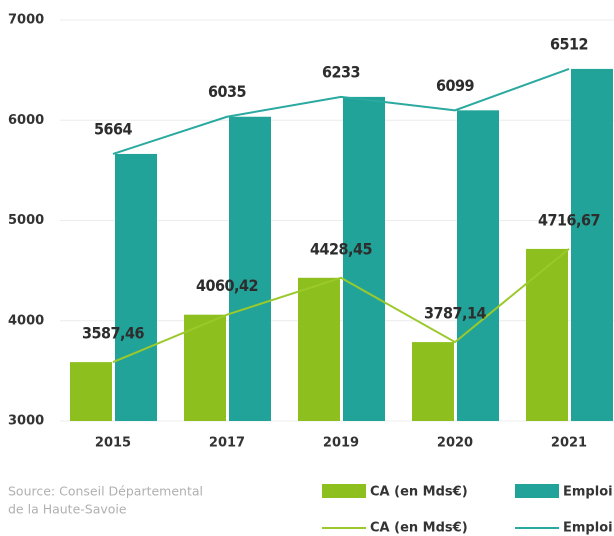  Describe the element at coordinates (227, 443) in the screenshot. I see `x-tick-label: 2017` at that location.